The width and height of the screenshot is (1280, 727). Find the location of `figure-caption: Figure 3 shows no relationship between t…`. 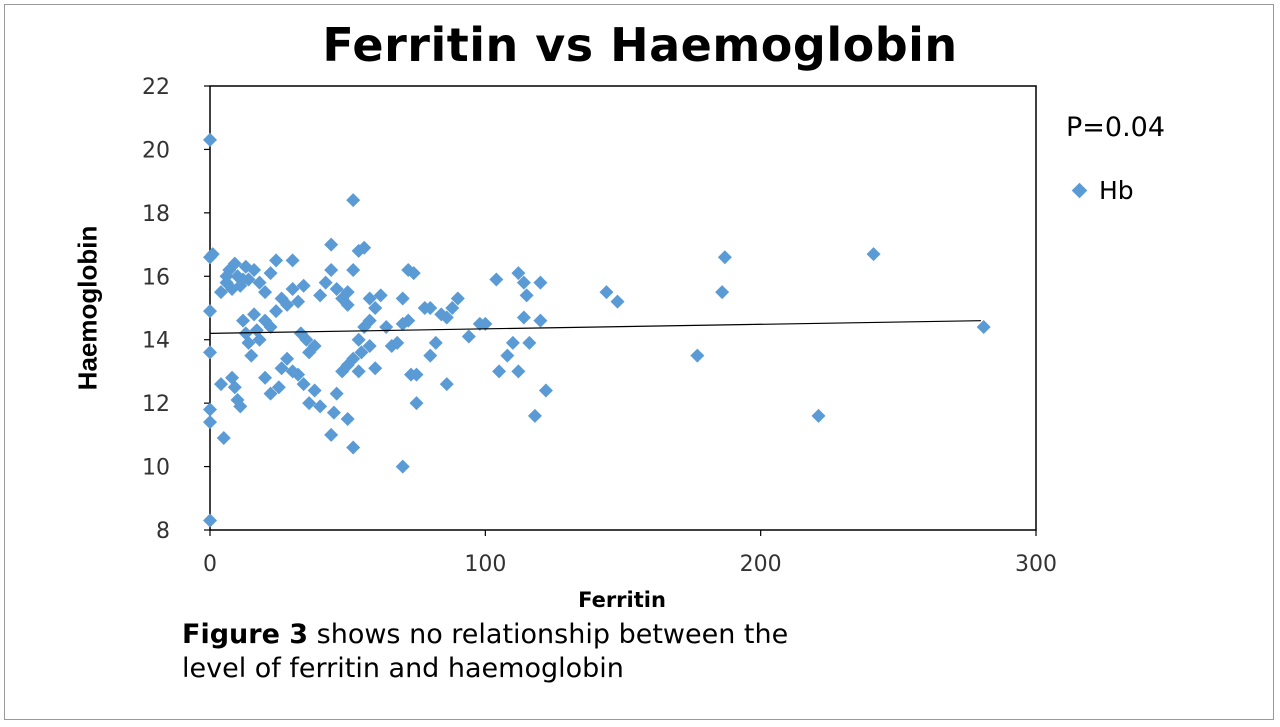

figure-caption: Figure 3 shows no relationship between t… is located at coordinates (632, 652).